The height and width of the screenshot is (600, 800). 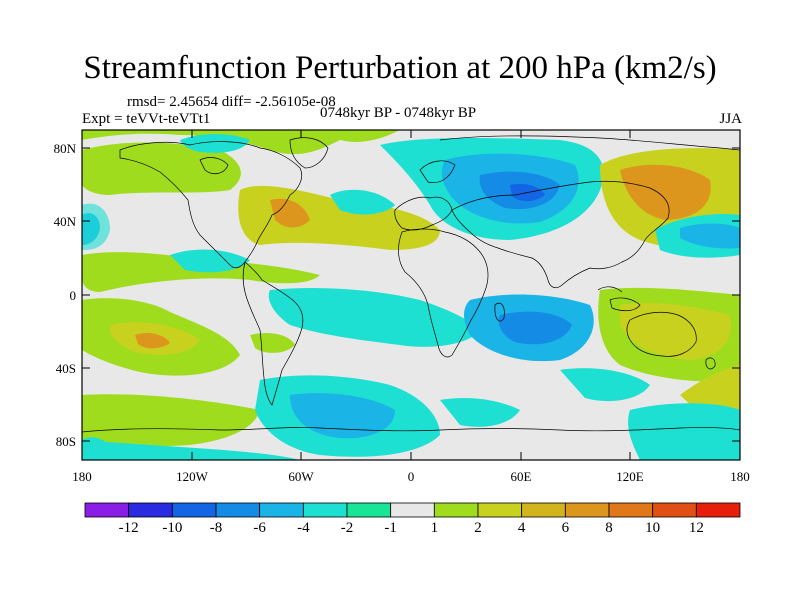 What do you see at coordinates (412, 519) in the screenshot?
I see `colorbar: -12 -10 -8 -6 -4 -2 -1 1 2 4 6 8 10 12` at bounding box center [412, 519].